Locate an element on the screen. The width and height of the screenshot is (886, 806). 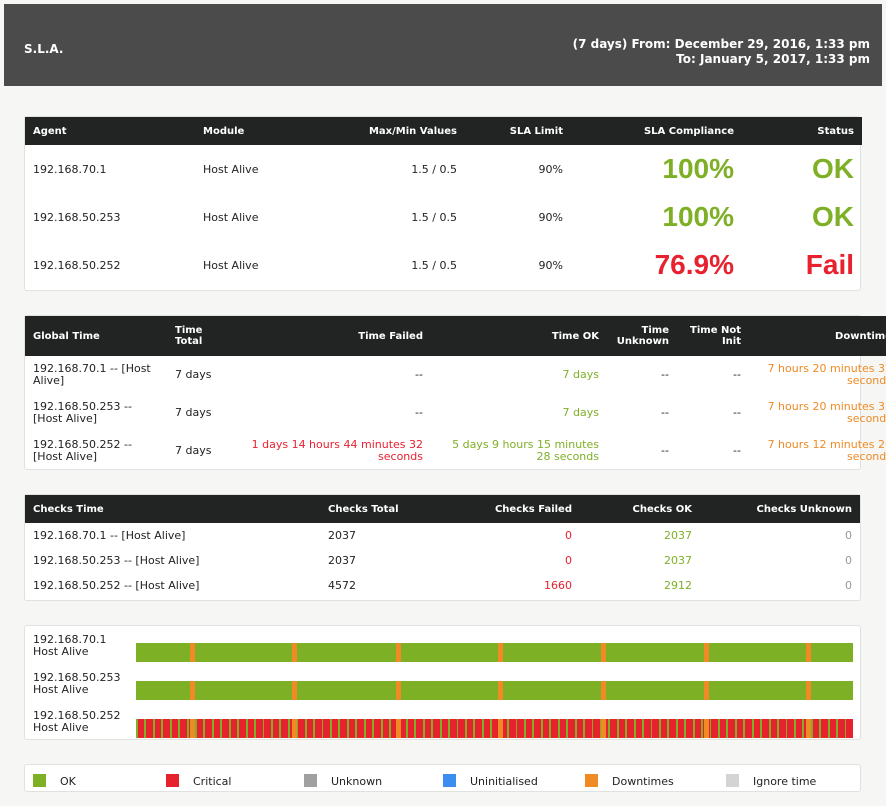
legend-item-critical: Critical is located at coordinates (198, 781).